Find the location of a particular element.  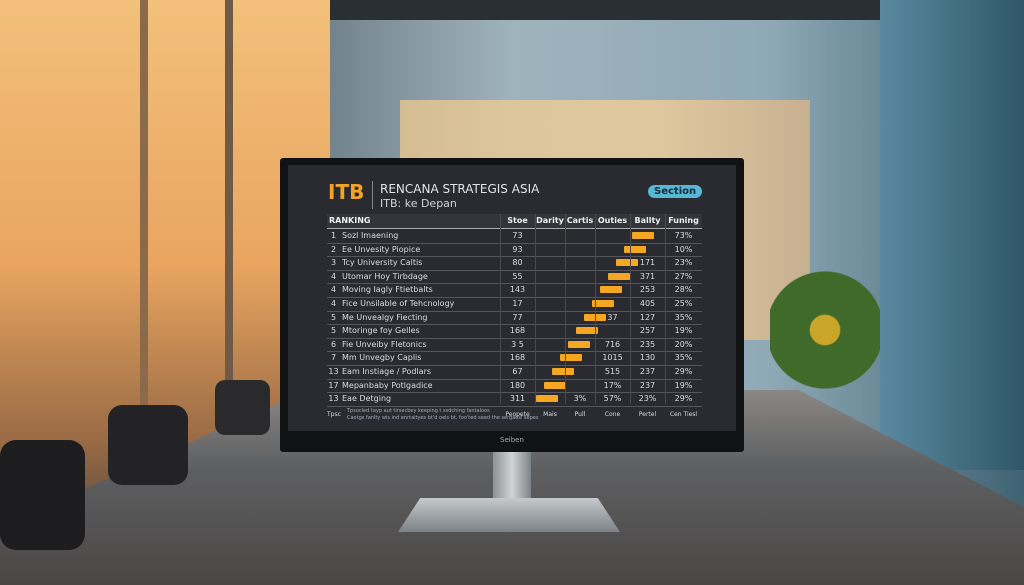

cell: 235 is located at coordinates (647, 344).